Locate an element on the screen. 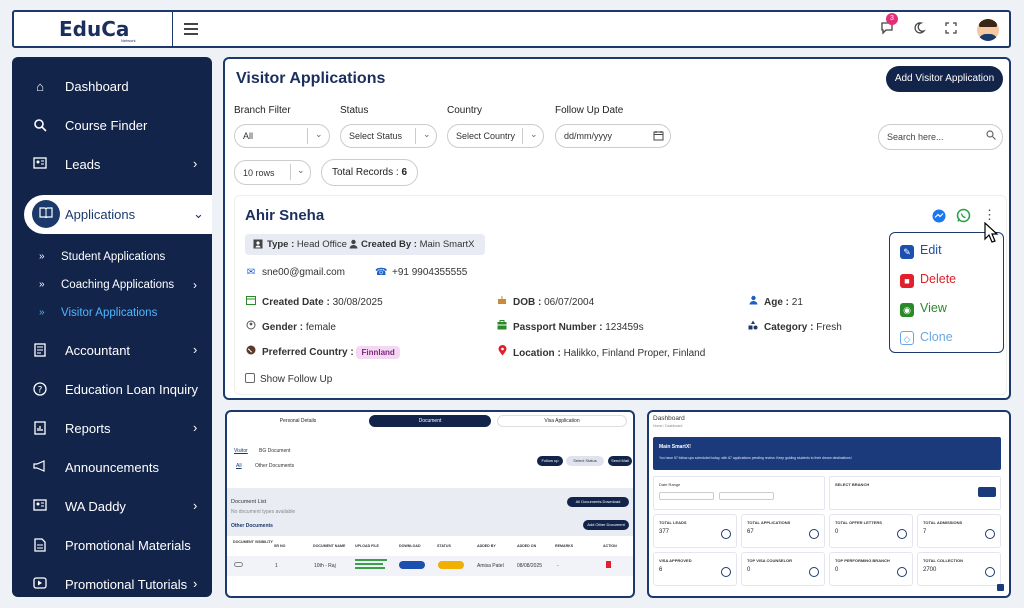 The width and height of the screenshot is (1024, 608). filter-all: All is located at coordinates (239, 466).